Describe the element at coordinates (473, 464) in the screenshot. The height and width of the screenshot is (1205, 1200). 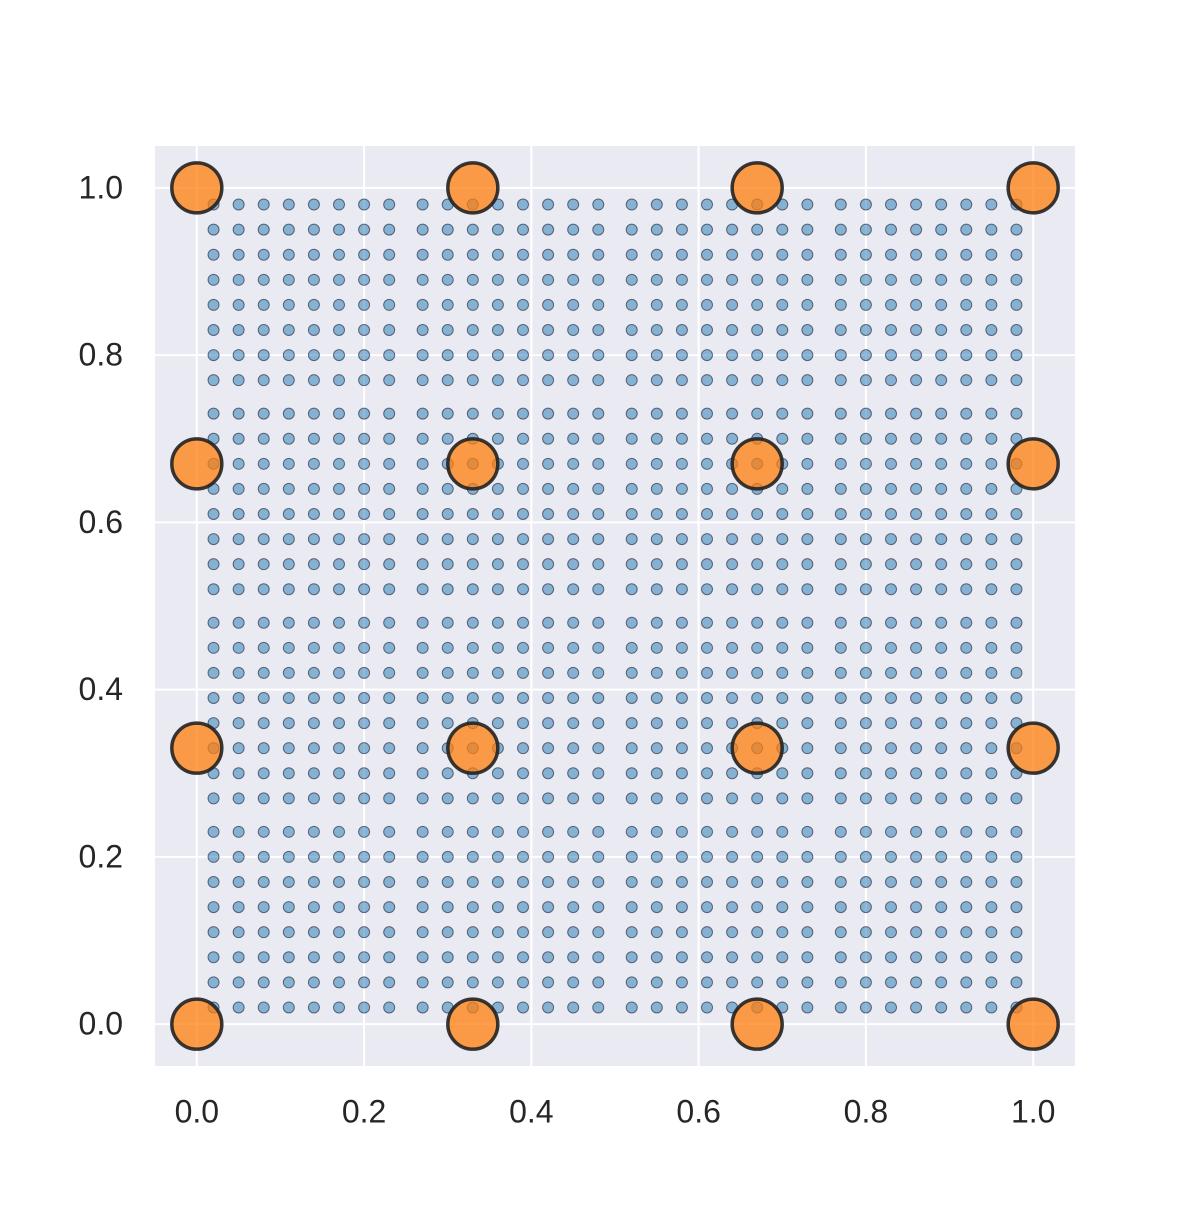
I see `large-point` at that location.